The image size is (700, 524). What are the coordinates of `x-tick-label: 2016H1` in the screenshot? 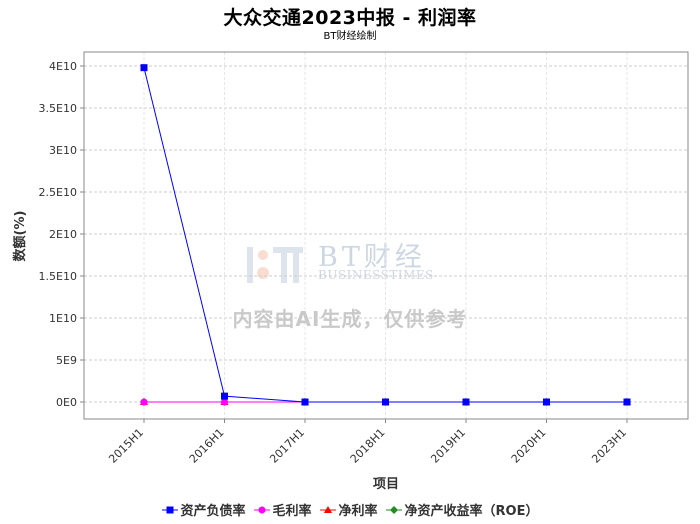 It's located at (207, 446).